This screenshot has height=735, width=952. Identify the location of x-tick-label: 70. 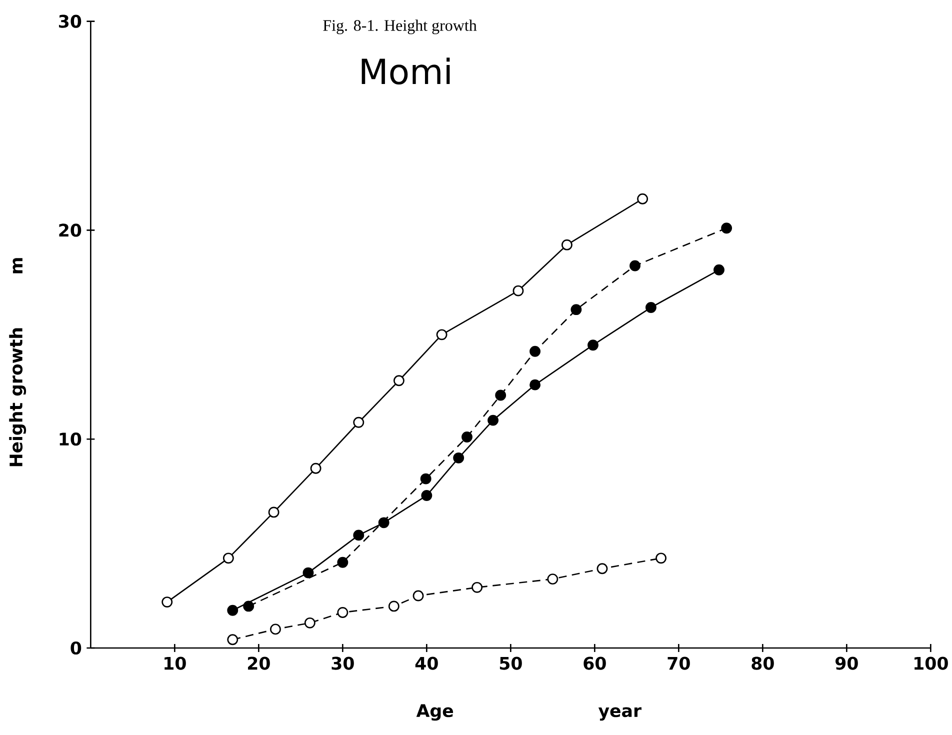
(679, 663).